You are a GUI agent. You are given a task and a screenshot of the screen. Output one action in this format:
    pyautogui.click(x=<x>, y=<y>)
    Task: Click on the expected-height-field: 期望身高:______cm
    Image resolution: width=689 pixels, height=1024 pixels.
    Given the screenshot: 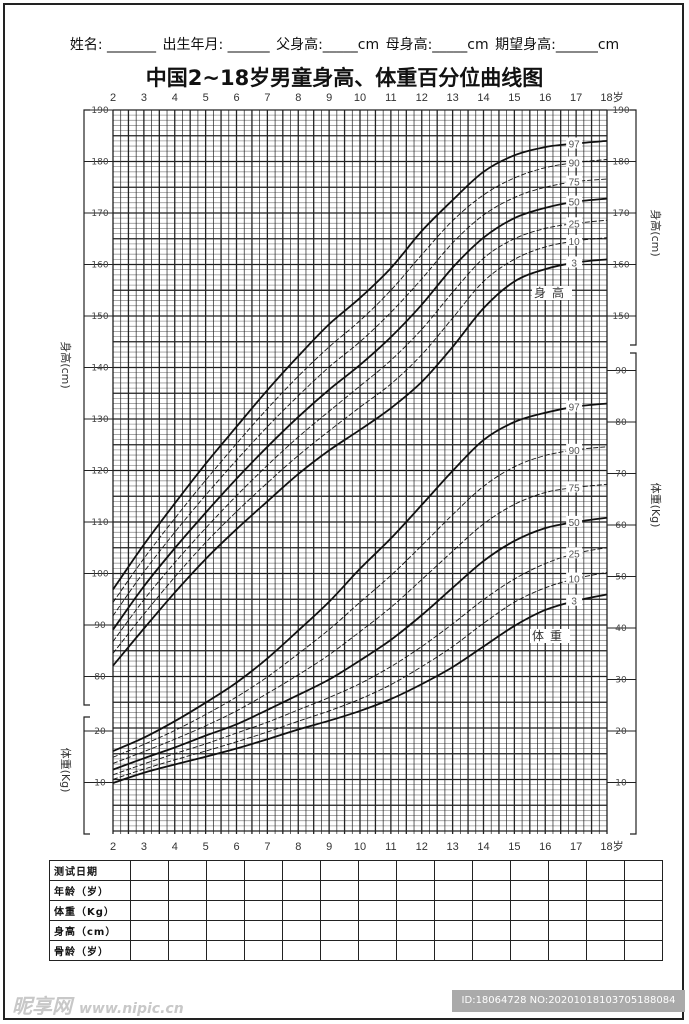 What is the action you would take?
    pyautogui.click(x=557, y=45)
    